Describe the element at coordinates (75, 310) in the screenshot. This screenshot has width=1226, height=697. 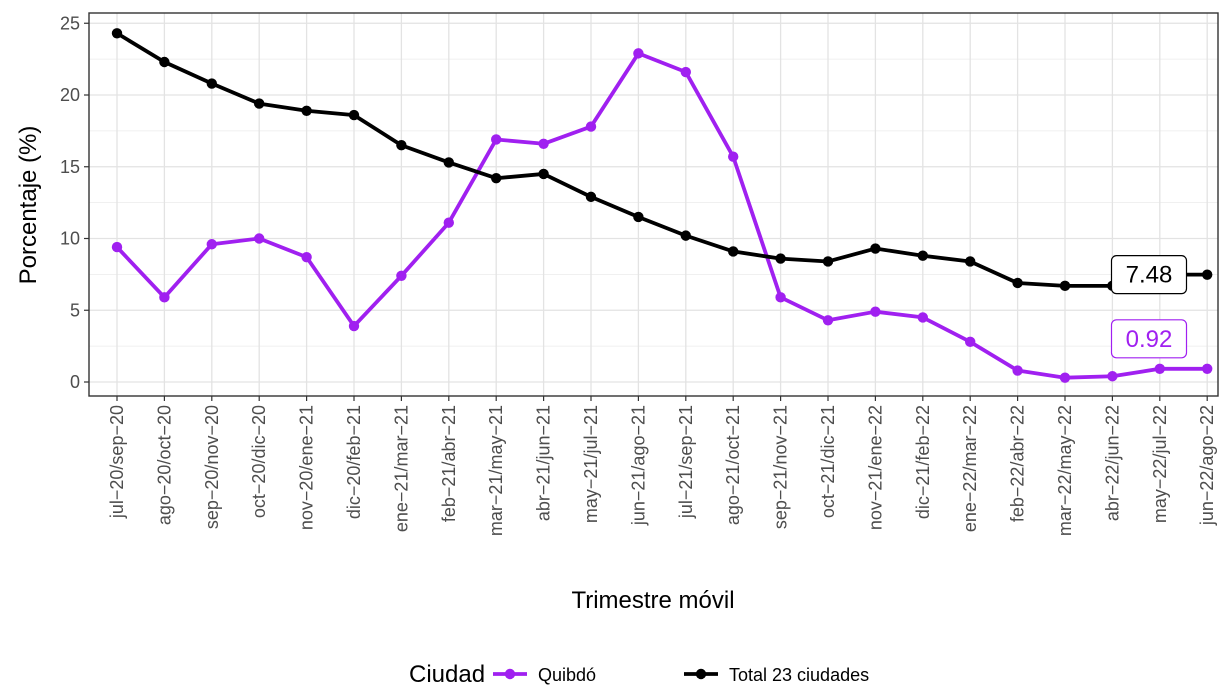
I see `y-tick-label: 5` at that location.